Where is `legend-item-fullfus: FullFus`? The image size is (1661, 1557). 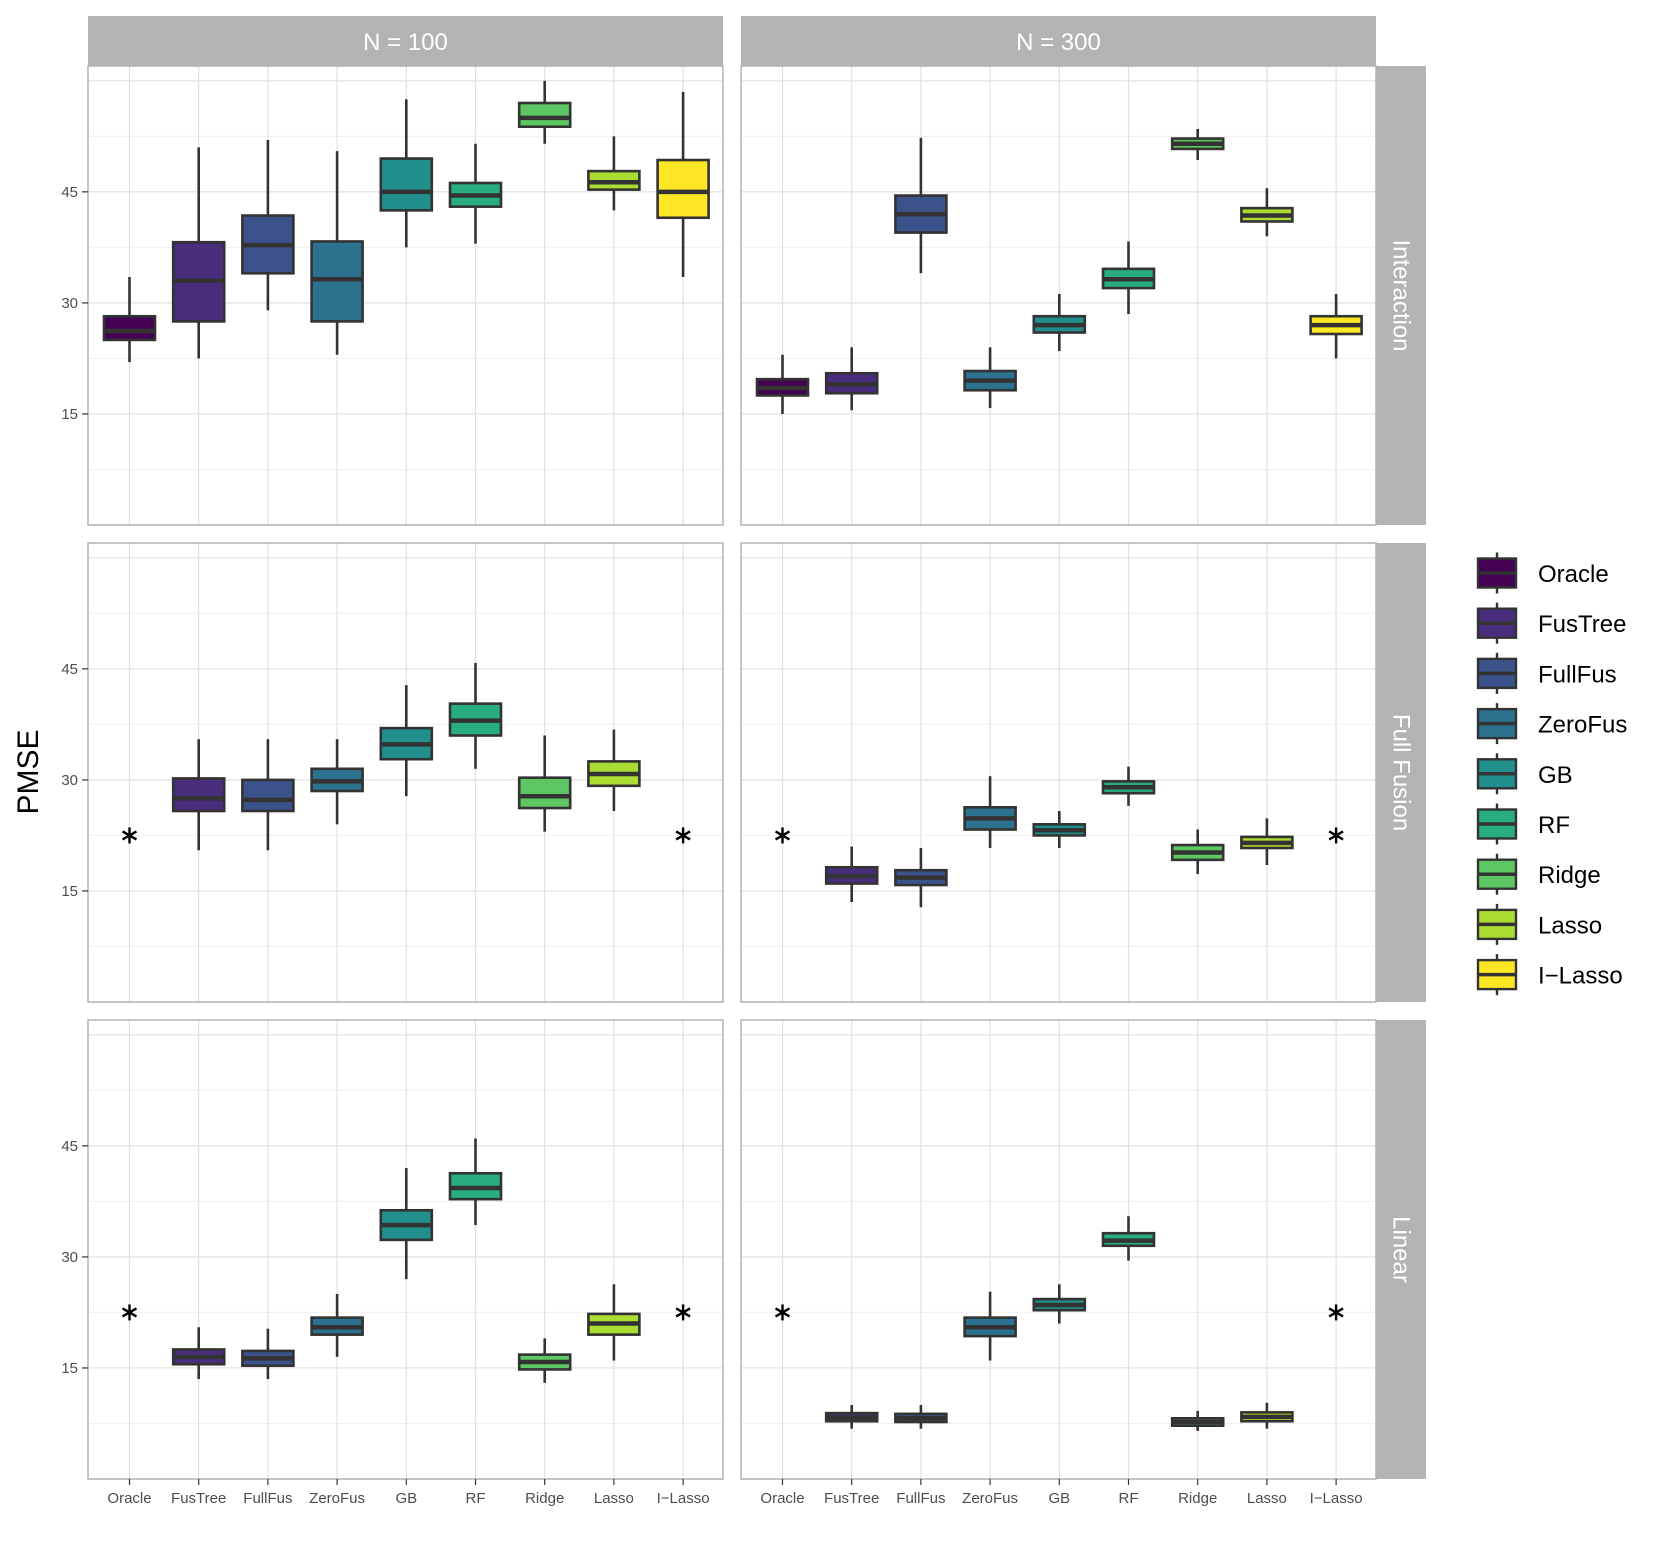
legend-item-fullfus: FullFus is located at coordinates (1546, 673).